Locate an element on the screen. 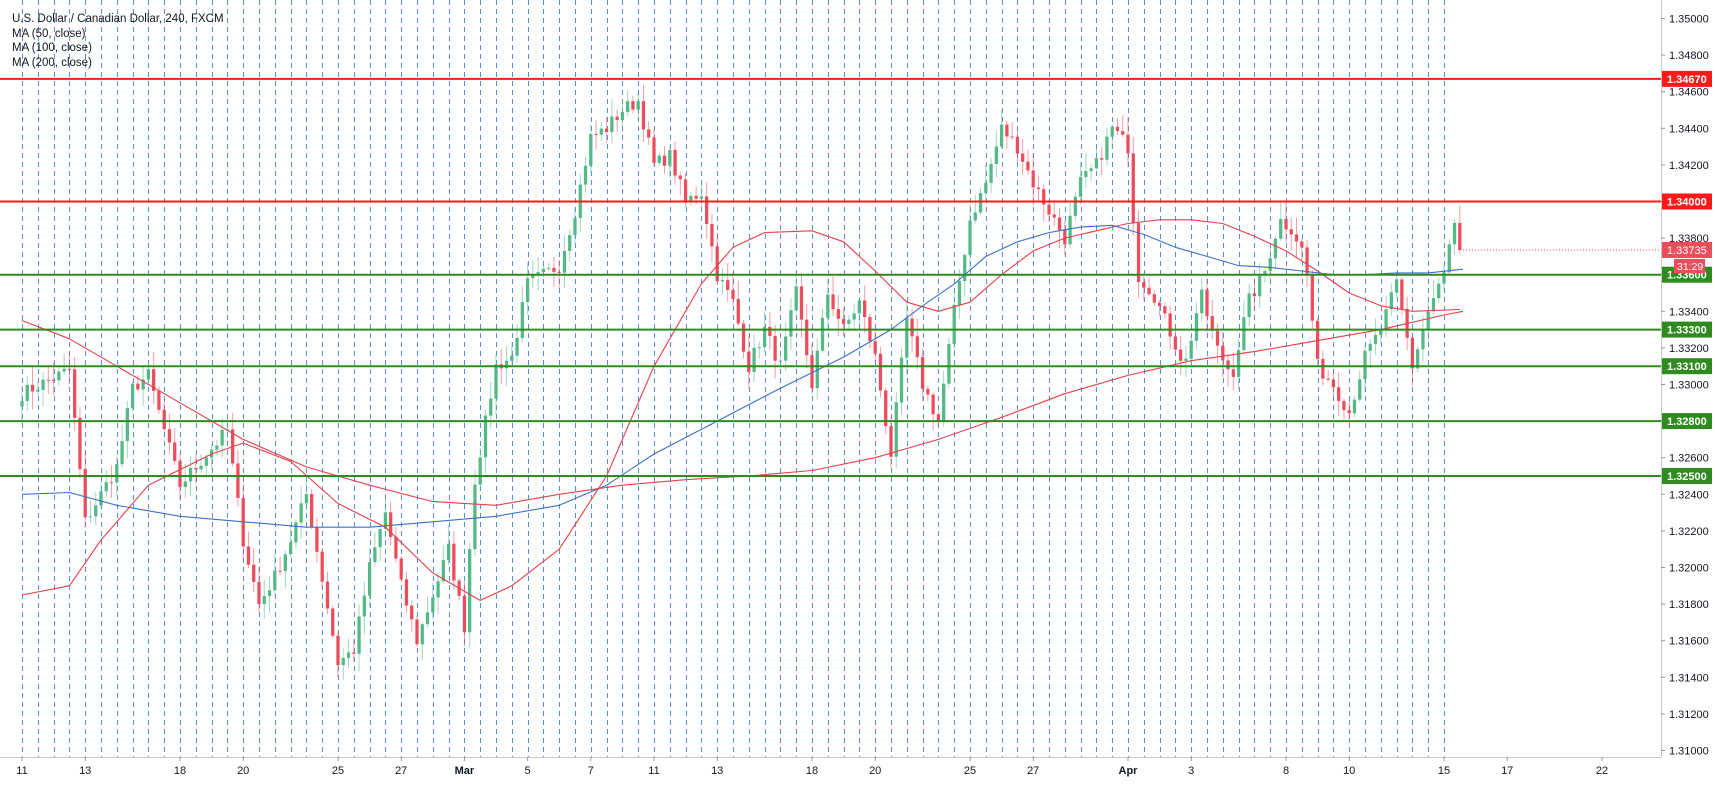  last-price-box is located at coordinates (1687, 249).